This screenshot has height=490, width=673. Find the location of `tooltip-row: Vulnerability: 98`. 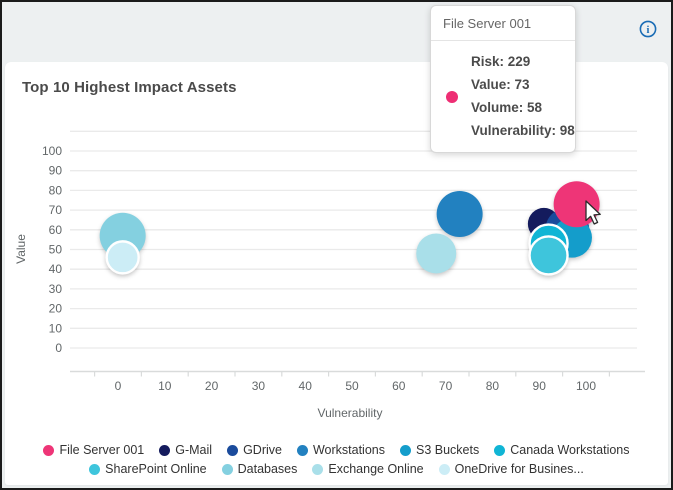

tooltip-row: Vulnerability: 98 is located at coordinates (523, 130).